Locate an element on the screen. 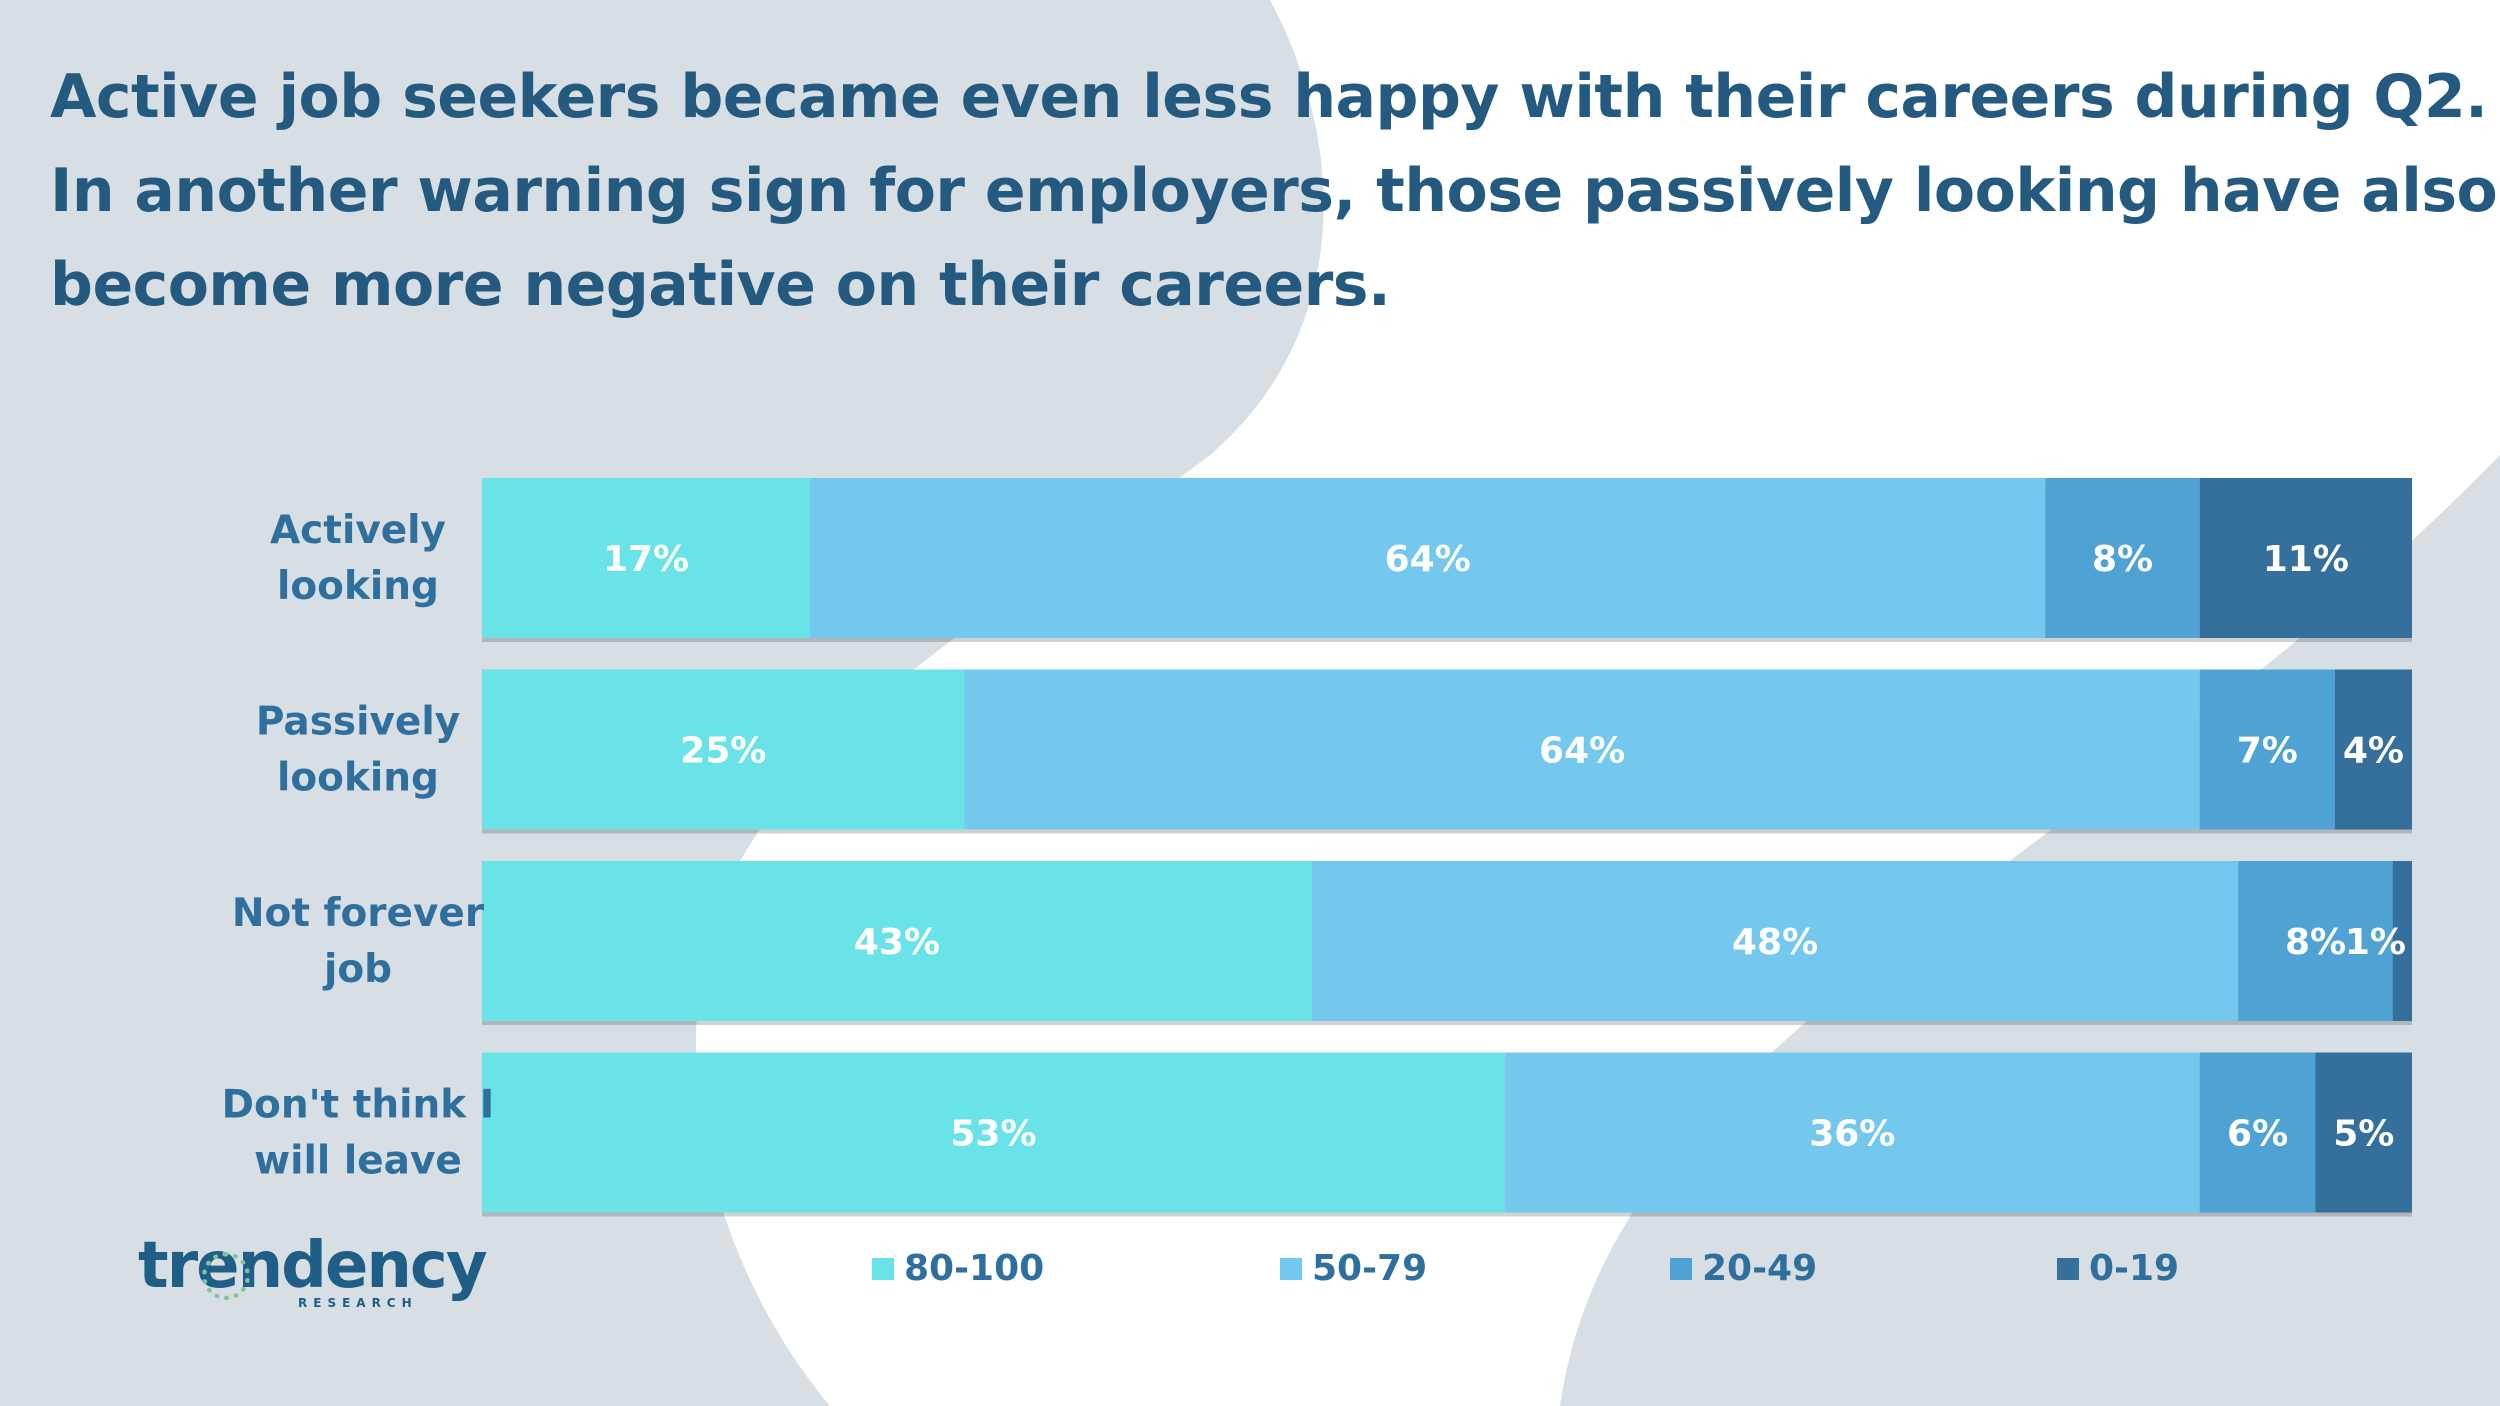 Image resolution: width=2500 pixels, height=1406 pixels. legend: 80-100 50-79 20-49 0-19 is located at coordinates (1525, 1268).